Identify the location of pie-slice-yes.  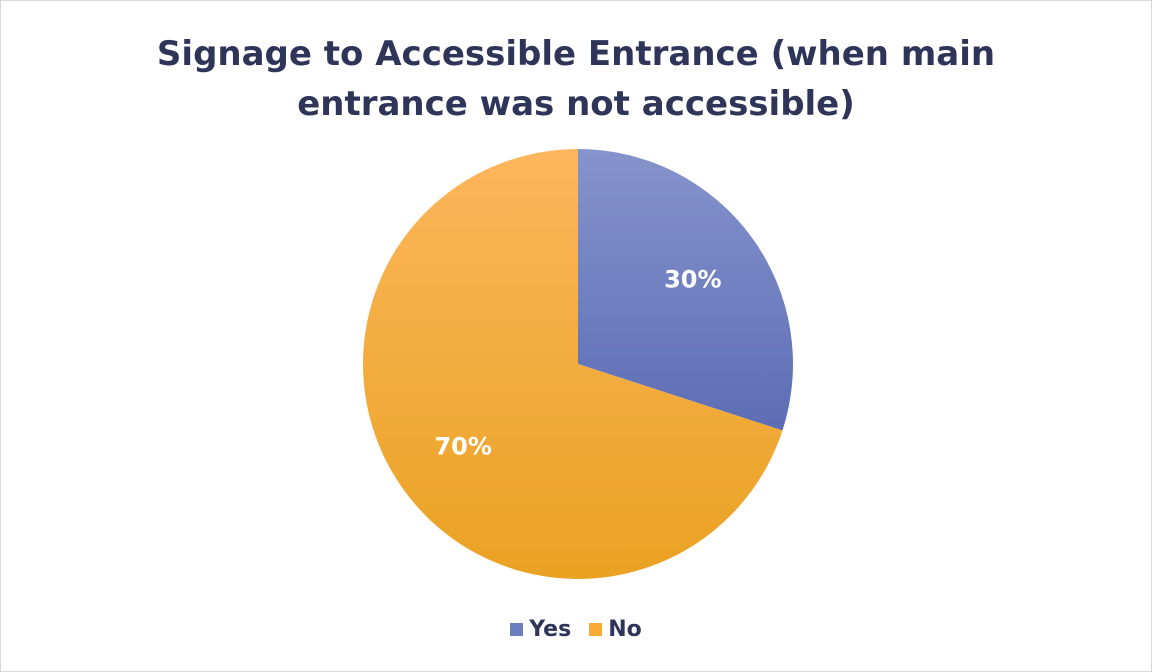
(685, 290).